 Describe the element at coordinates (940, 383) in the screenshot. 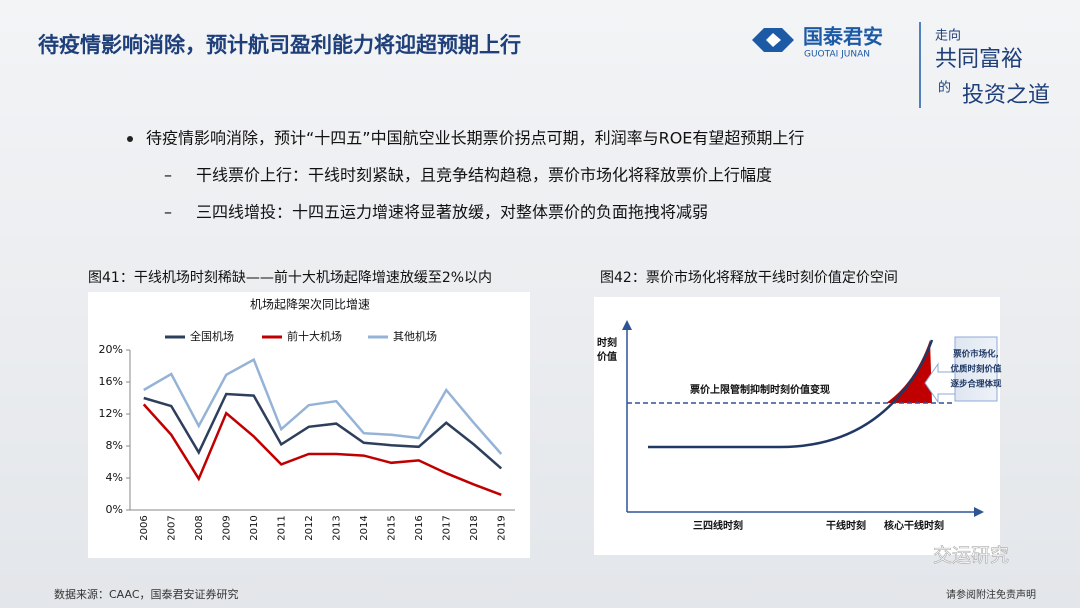

I see `box-arrow` at that location.